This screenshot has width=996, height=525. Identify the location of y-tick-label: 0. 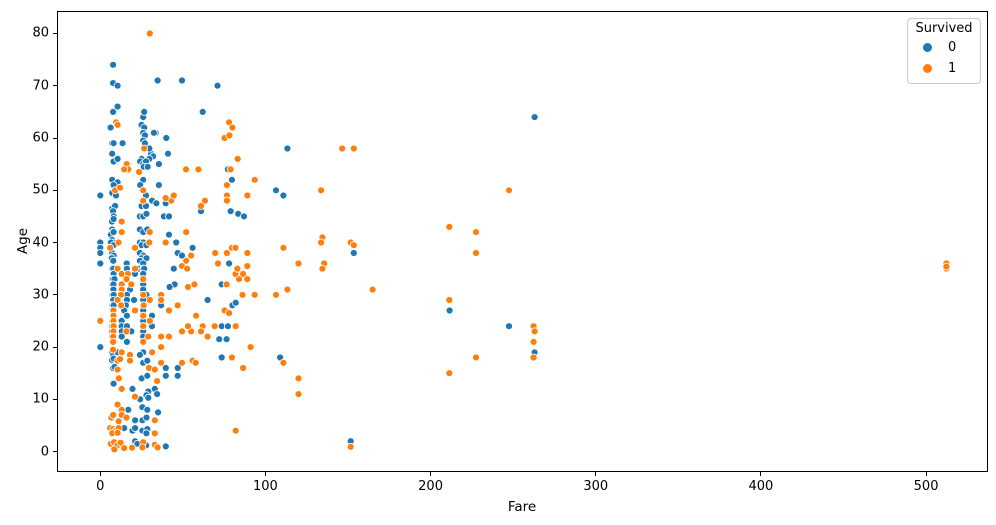
(44, 452).